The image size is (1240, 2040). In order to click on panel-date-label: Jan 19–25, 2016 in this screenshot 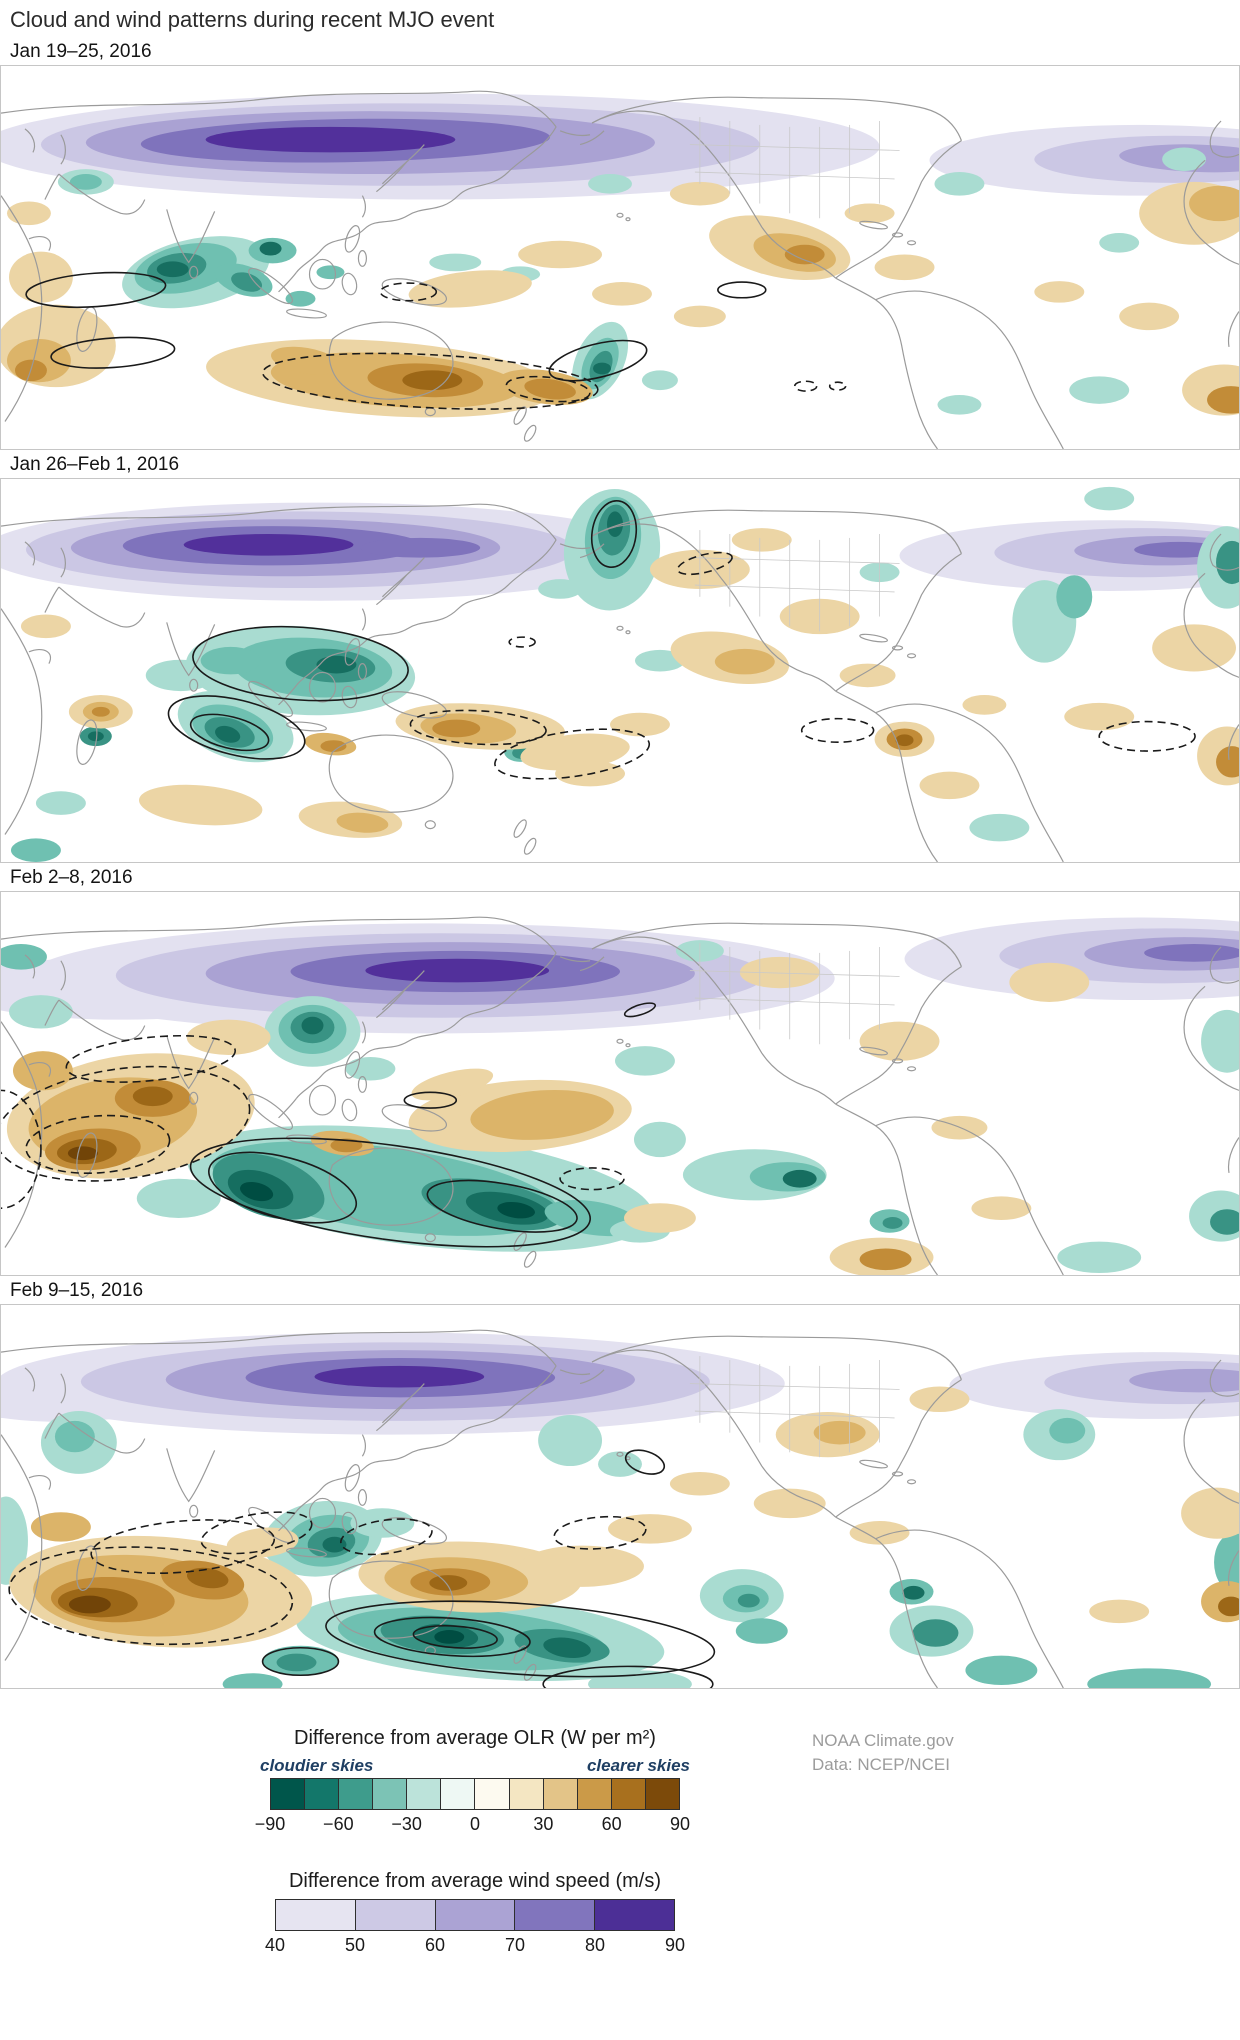, I will do `click(81, 51)`.